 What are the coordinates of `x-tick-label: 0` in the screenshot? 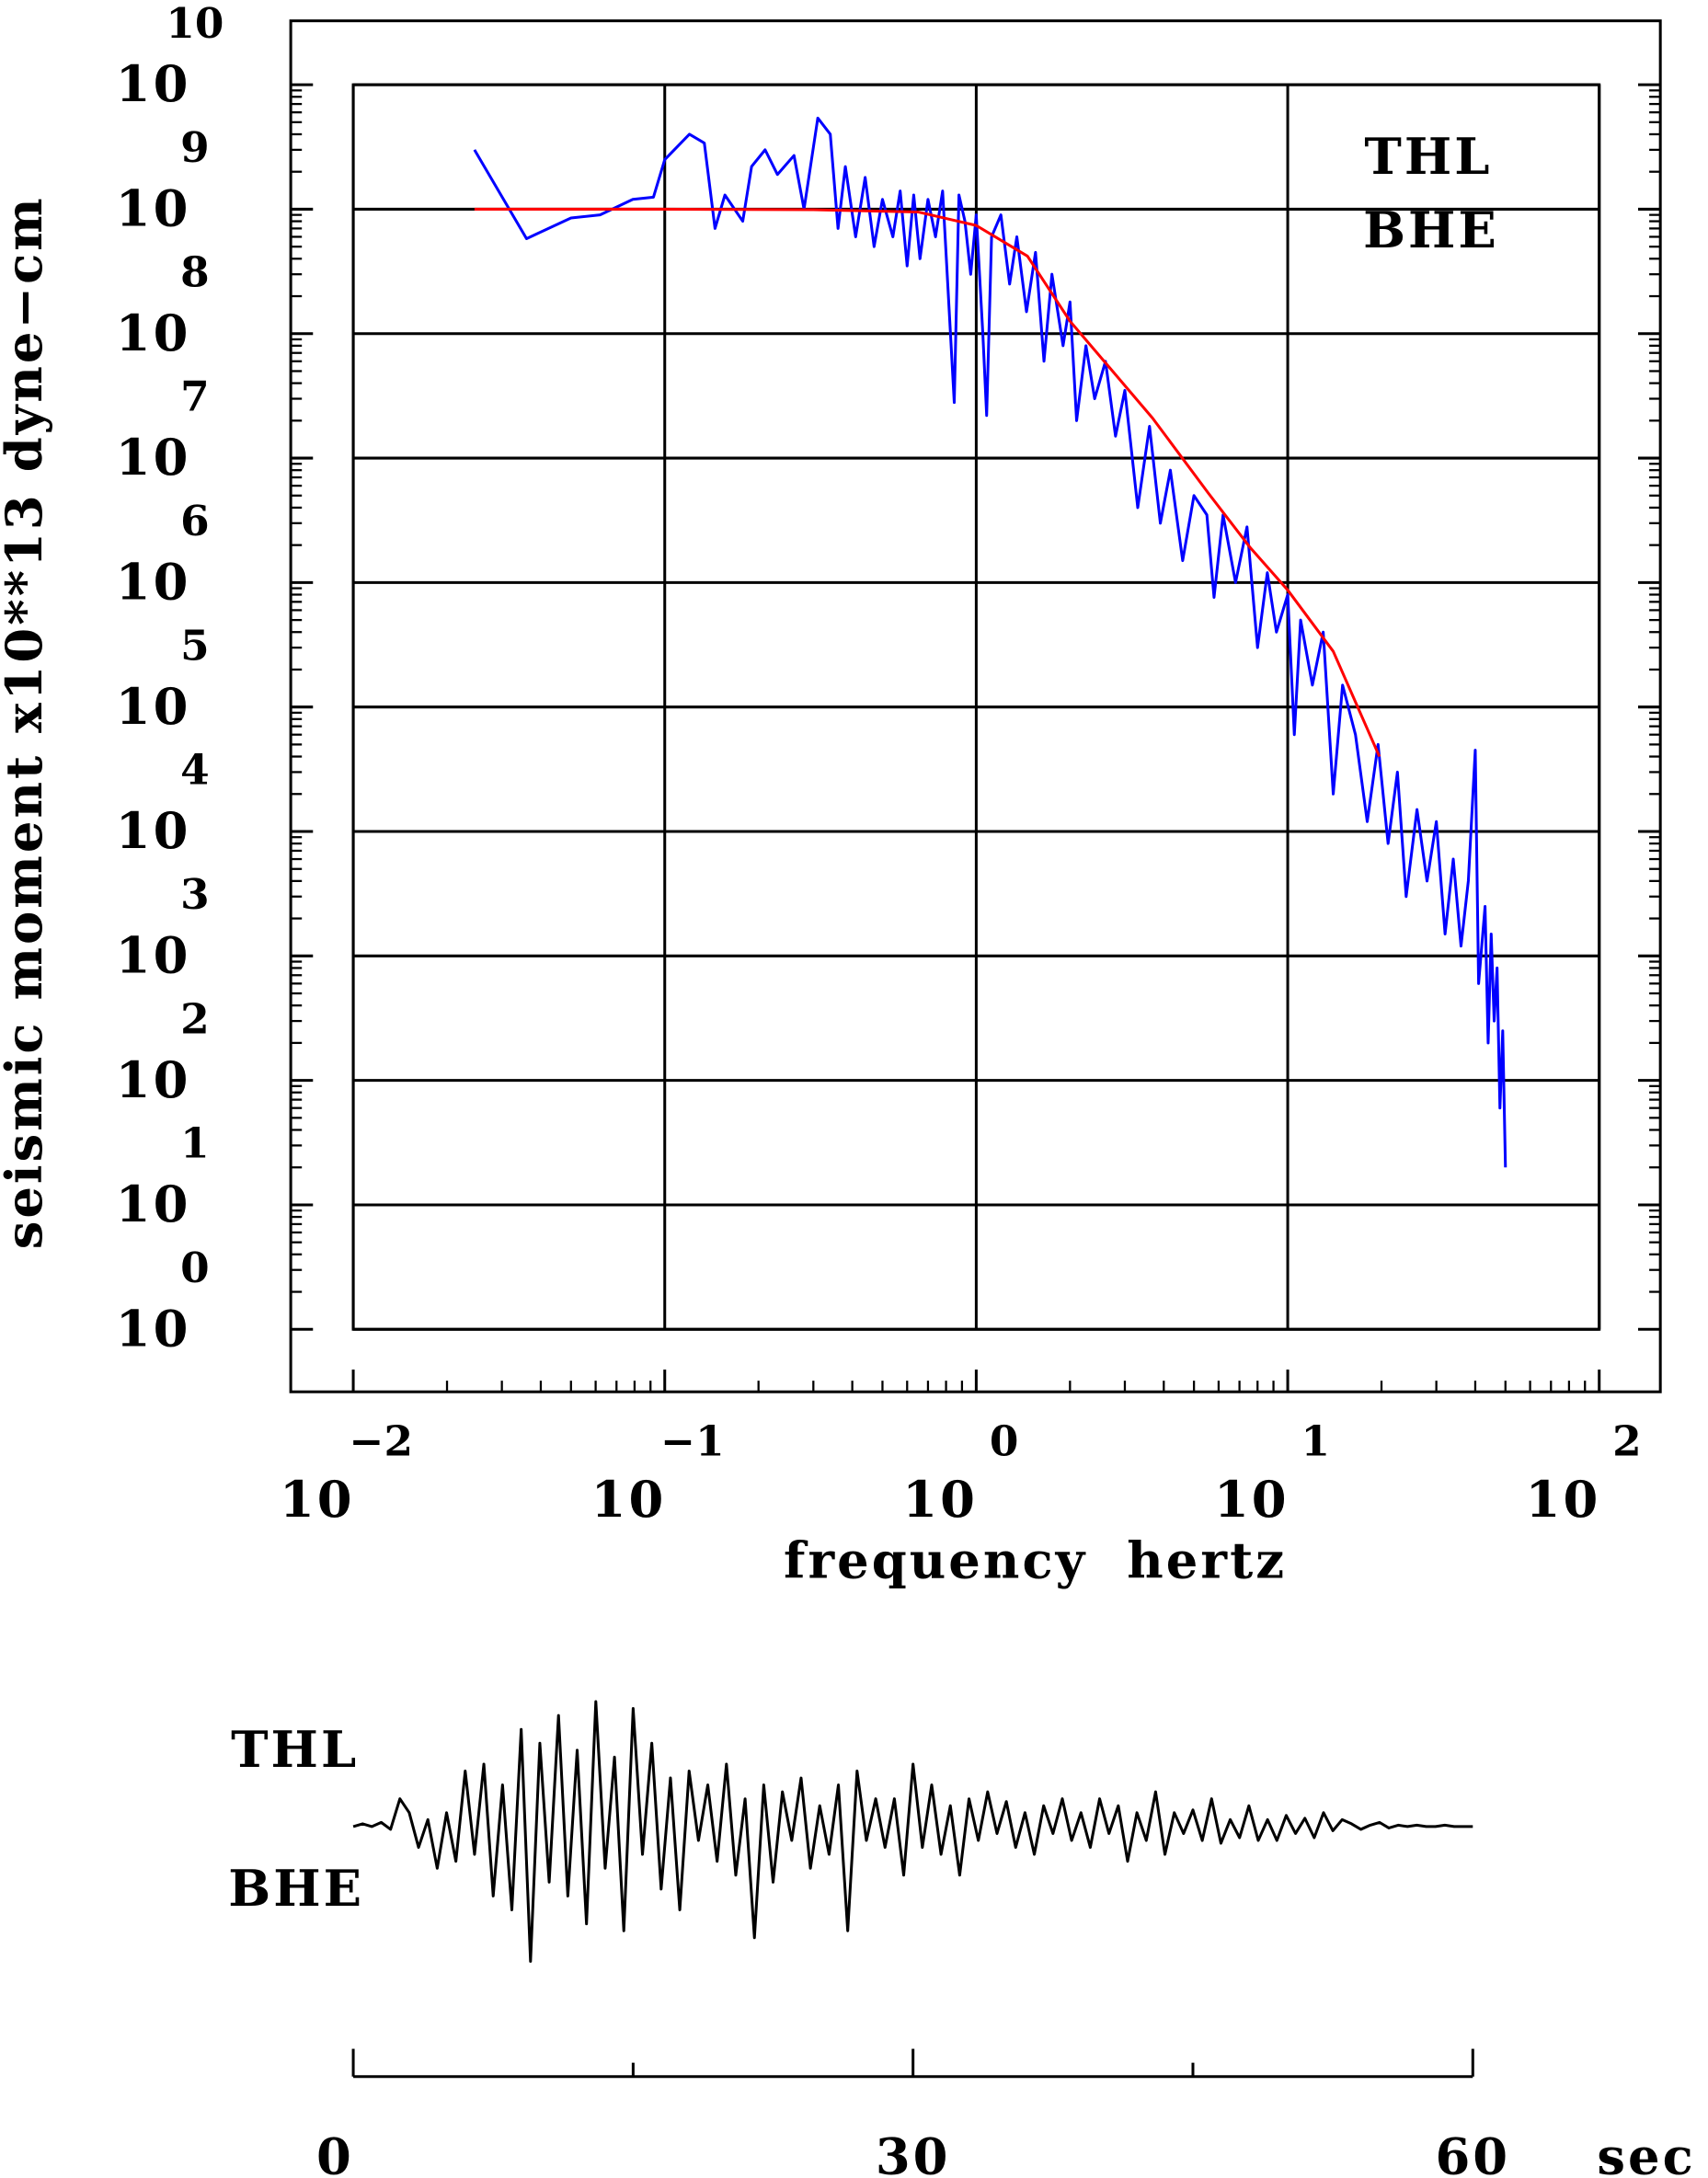 It's located at (335, 2152).